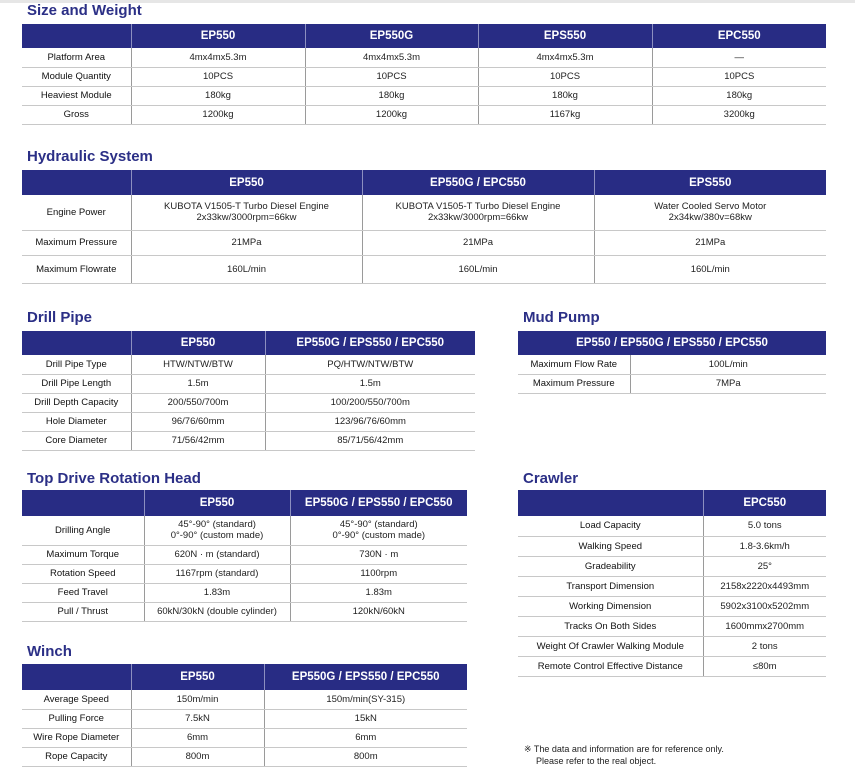 This screenshot has width=855, height=777. I want to click on table-row: Feed Travel 1.83m 1.83m, so click(244, 593).